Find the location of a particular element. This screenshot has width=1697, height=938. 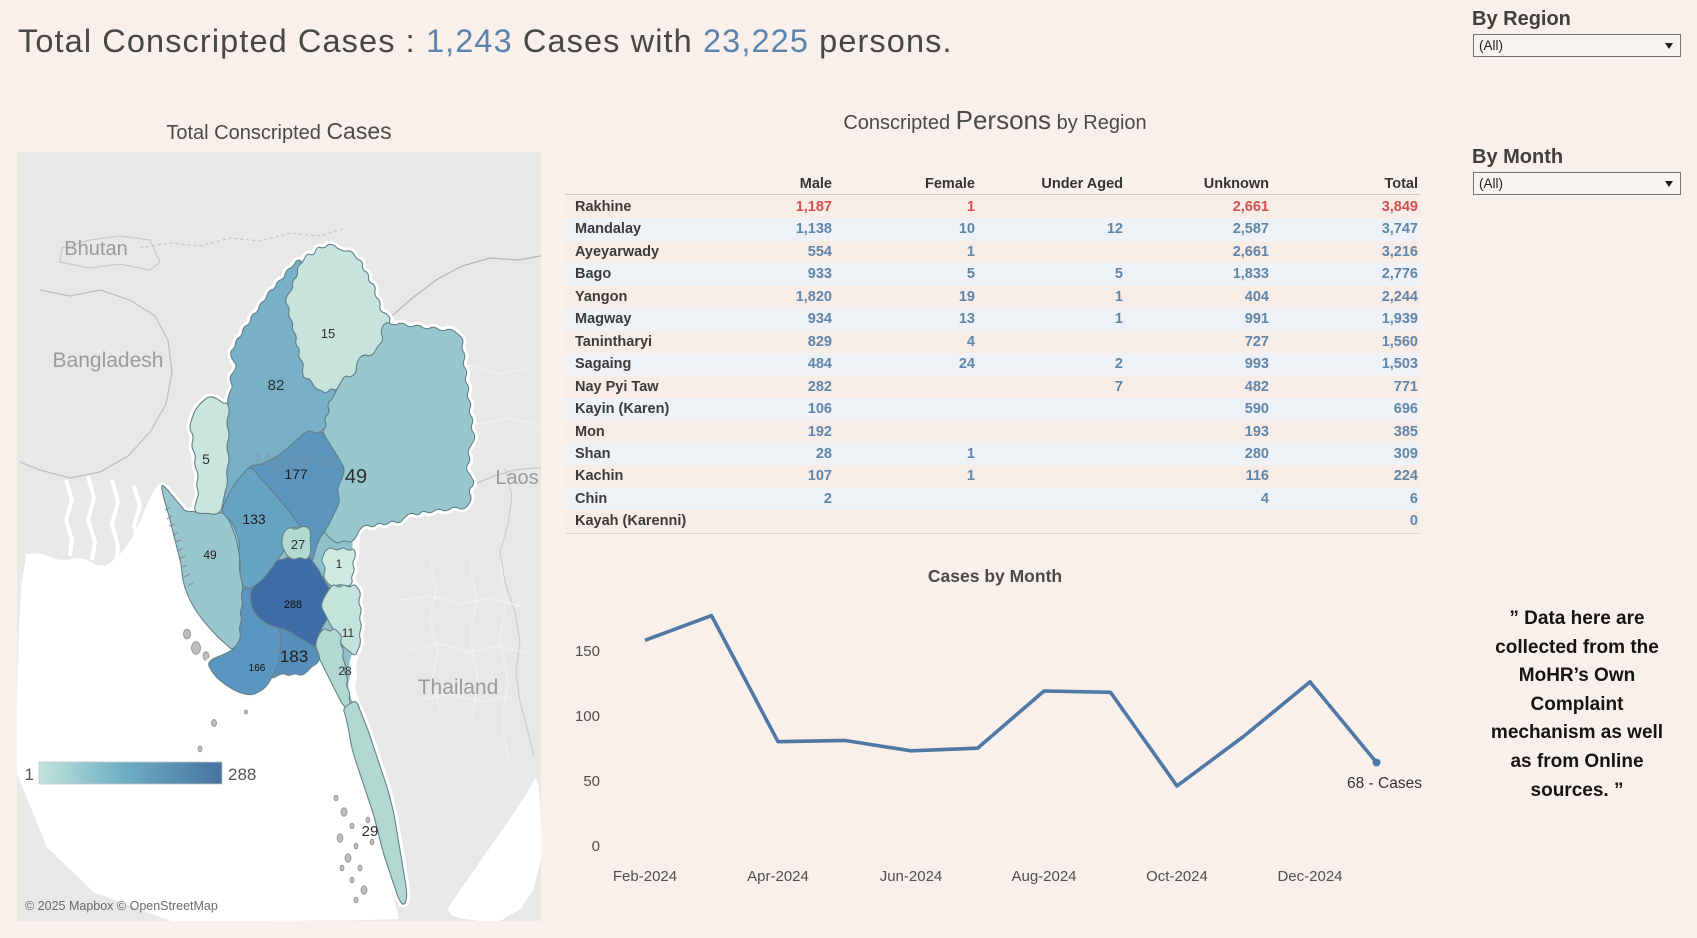

svg-text: 11 is located at coordinates (348, 633).